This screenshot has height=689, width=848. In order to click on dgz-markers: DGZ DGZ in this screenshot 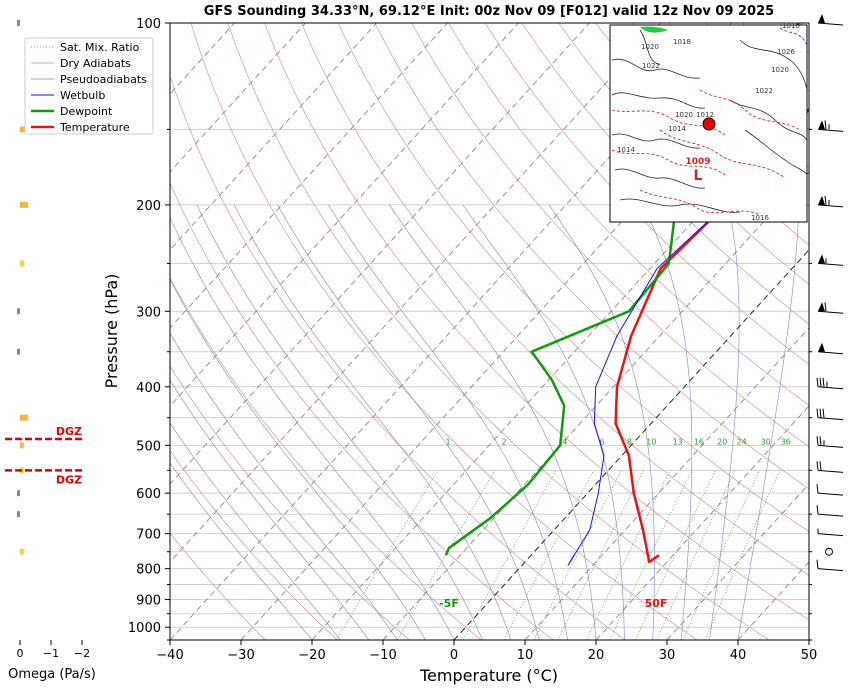, I will do `click(43, 455)`.